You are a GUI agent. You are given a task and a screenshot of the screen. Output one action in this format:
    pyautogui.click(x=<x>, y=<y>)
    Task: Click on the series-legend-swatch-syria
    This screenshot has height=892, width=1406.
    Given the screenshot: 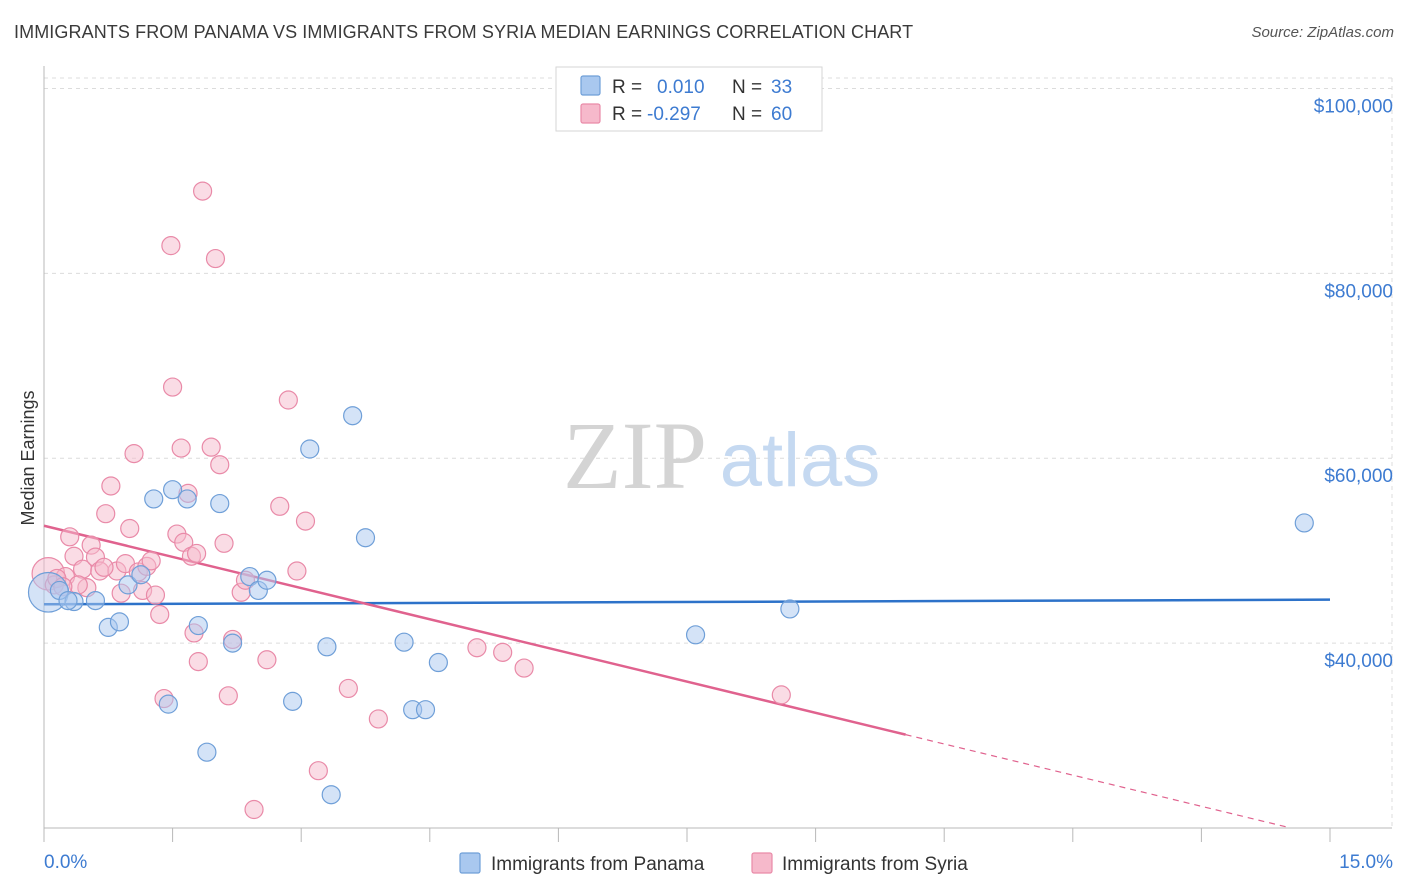 What is the action you would take?
    pyautogui.click(x=762, y=863)
    